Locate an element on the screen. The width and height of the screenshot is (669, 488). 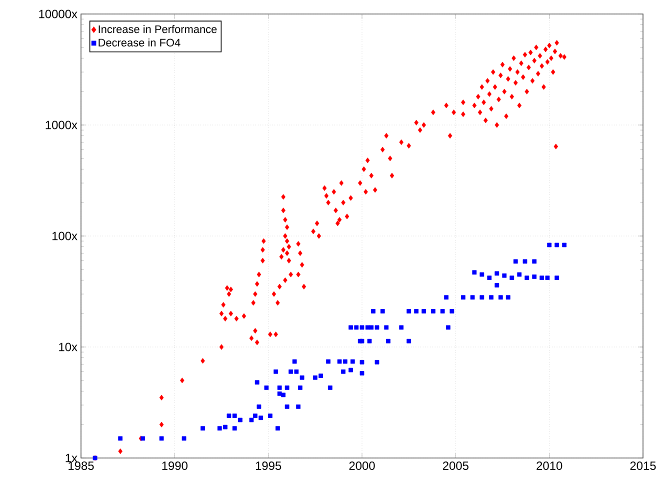
y-tick-label: 1x is located at coordinates (72, 458).